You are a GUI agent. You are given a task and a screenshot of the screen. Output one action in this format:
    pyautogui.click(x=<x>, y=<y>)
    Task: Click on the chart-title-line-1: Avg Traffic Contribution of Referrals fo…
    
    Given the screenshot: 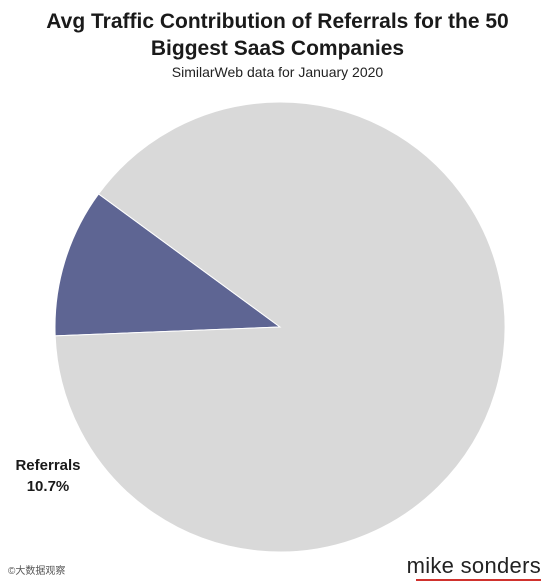 What is the action you would take?
    pyautogui.click(x=277, y=21)
    